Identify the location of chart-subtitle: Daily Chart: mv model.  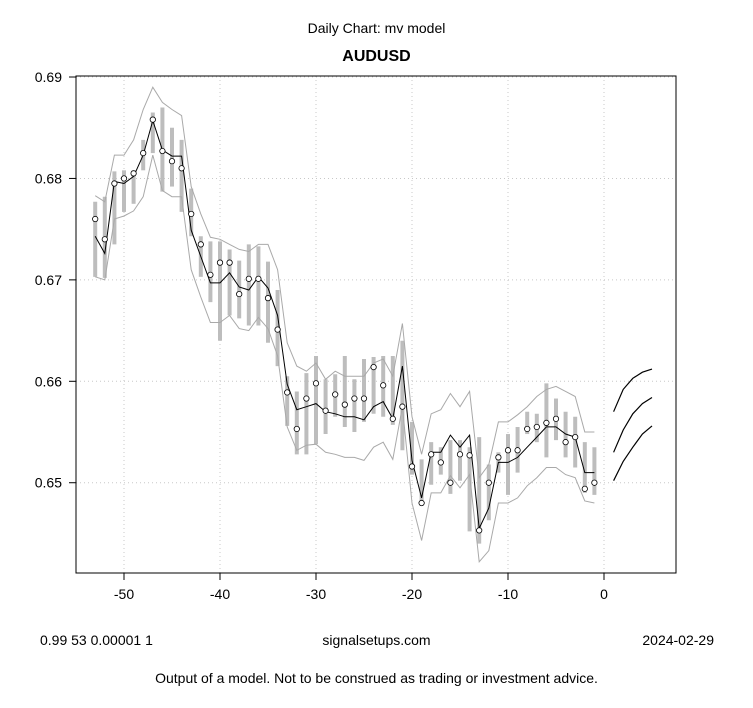
(376, 28).